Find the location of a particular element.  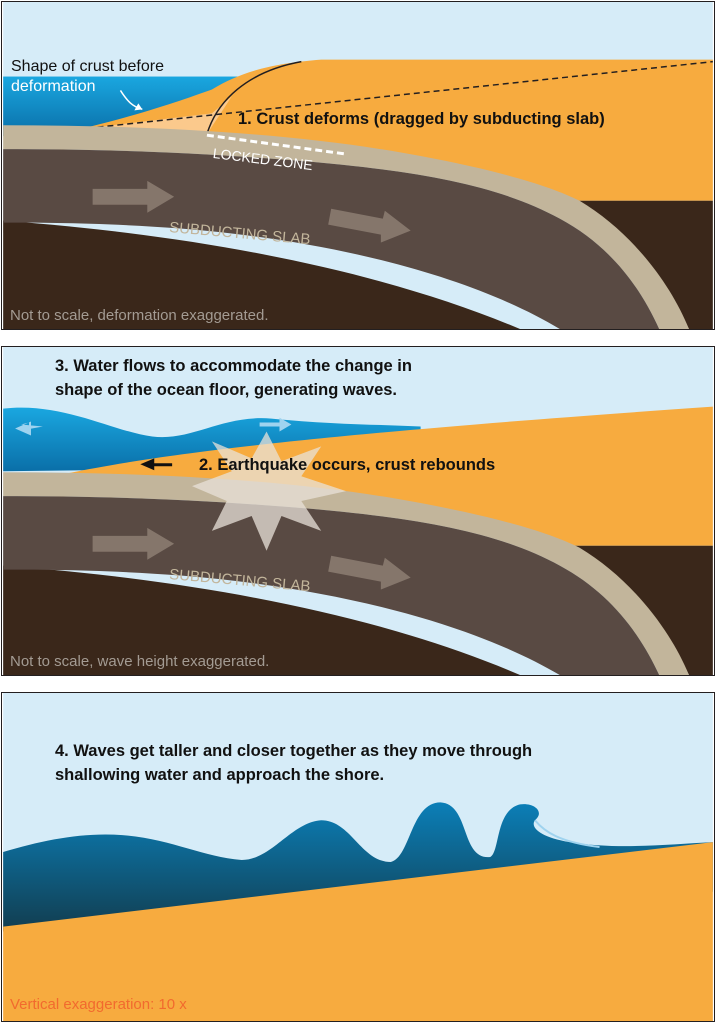

water-arrow-left is located at coordinates (29, 428).